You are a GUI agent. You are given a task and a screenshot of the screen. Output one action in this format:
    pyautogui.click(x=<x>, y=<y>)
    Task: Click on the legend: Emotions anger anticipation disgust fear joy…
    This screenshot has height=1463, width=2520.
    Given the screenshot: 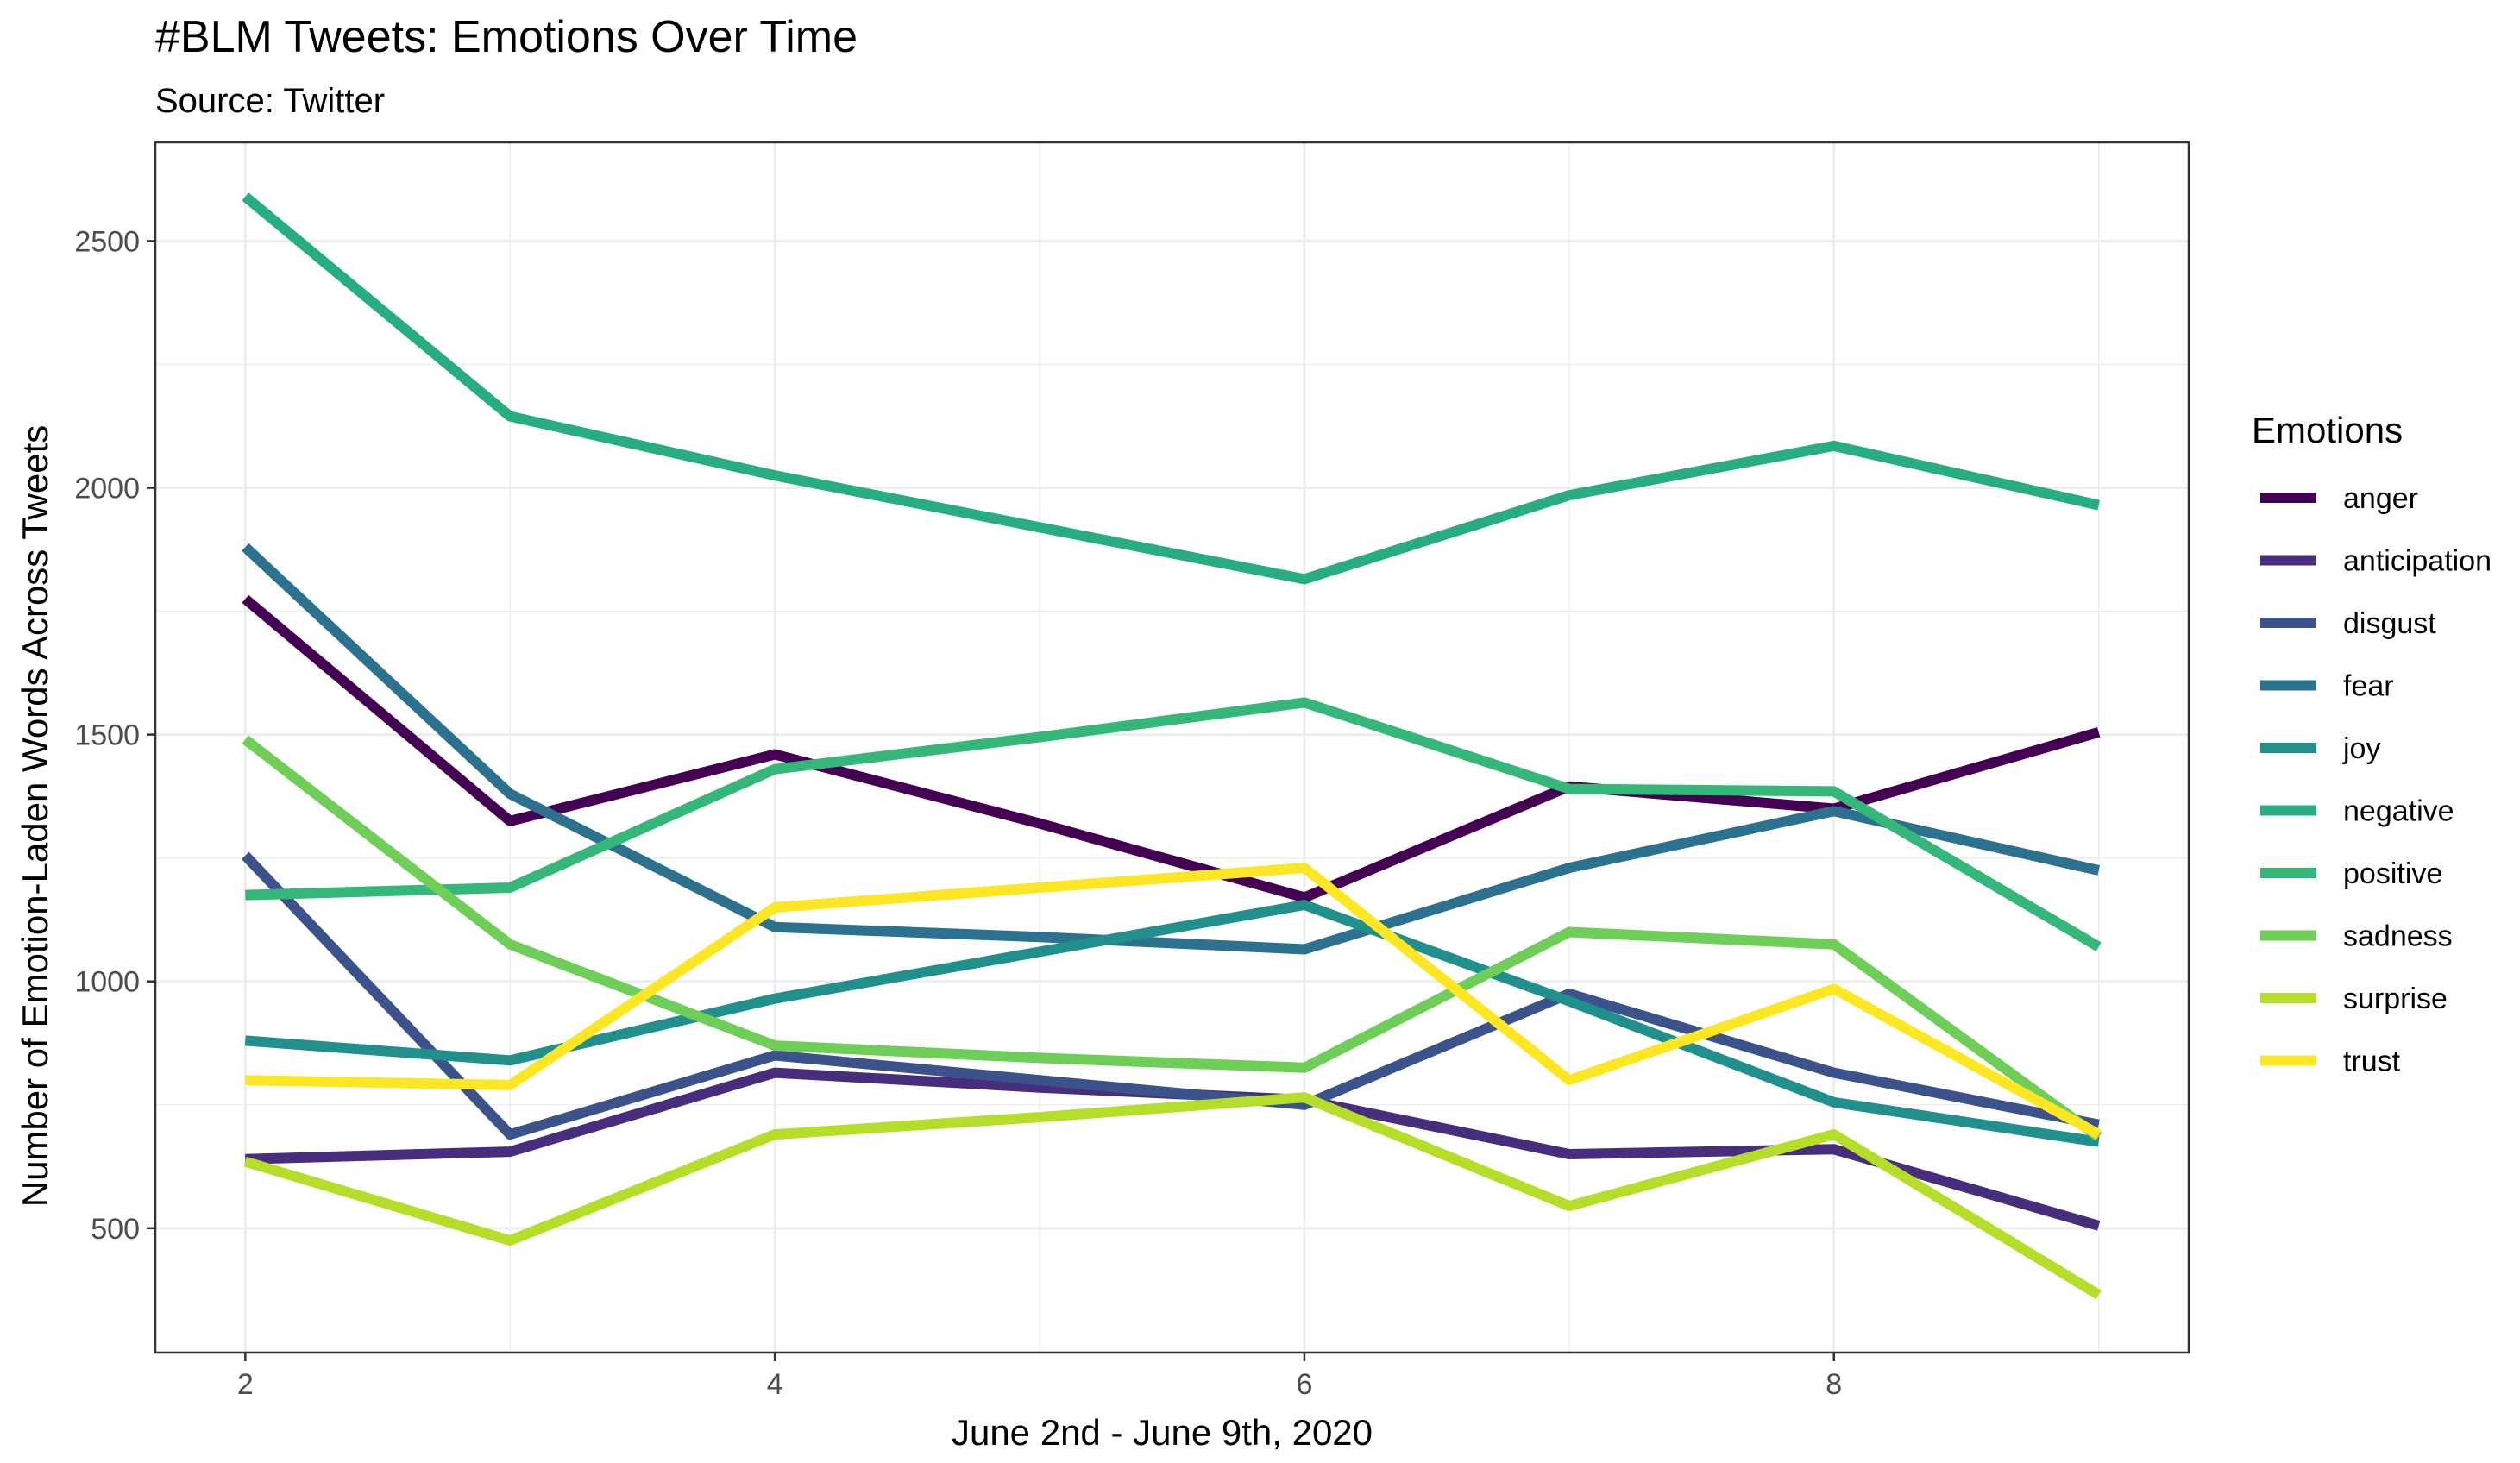 What is the action you would take?
    pyautogui.click(x=2372, y=744)
    